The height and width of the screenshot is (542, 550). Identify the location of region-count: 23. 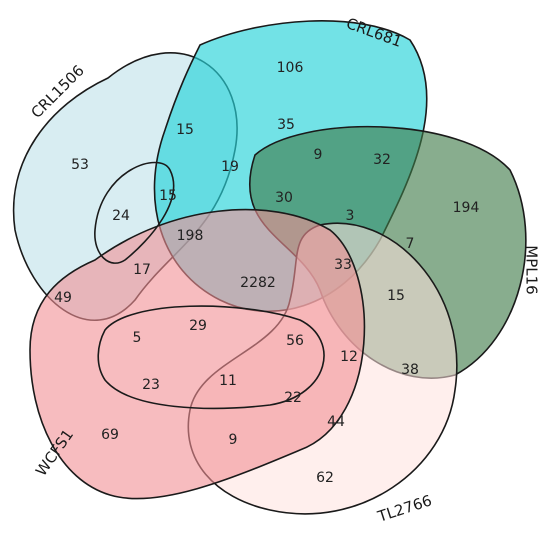
(151, 385).